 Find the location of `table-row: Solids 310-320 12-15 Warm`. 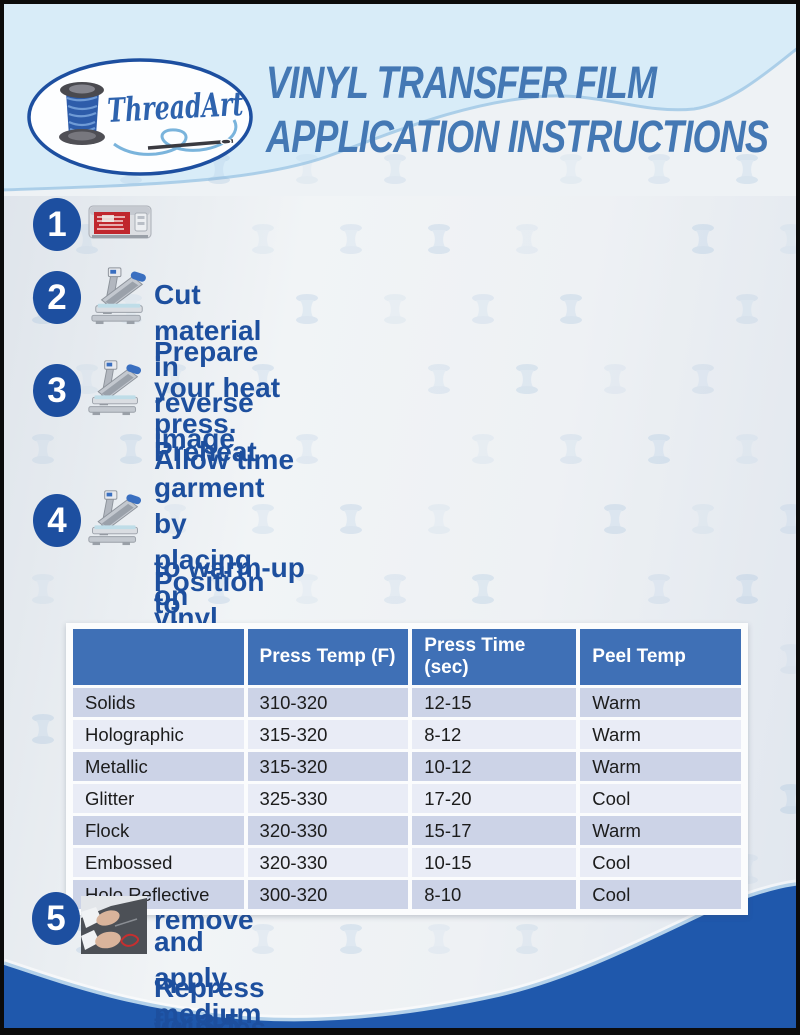

table-row: Solids 310-320 12-15 Warm is located at coordinates (407, 702).